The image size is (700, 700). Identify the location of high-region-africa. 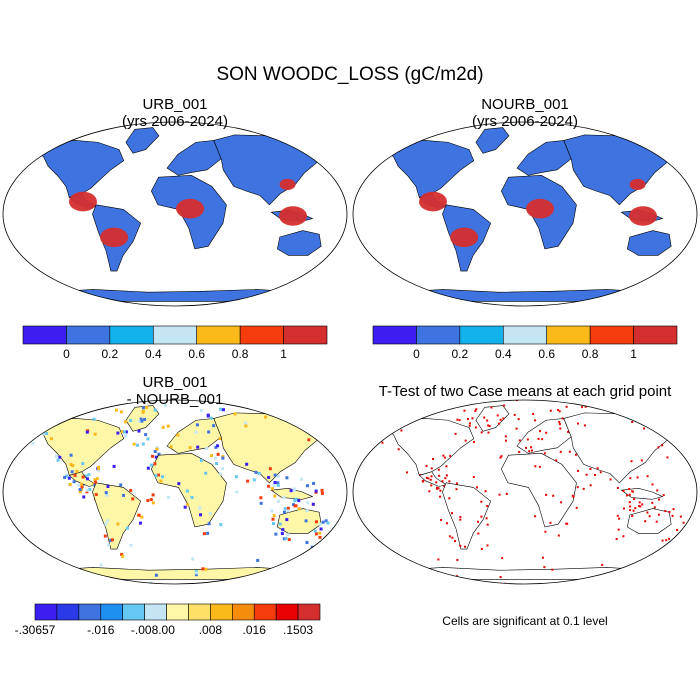
(190, 208).